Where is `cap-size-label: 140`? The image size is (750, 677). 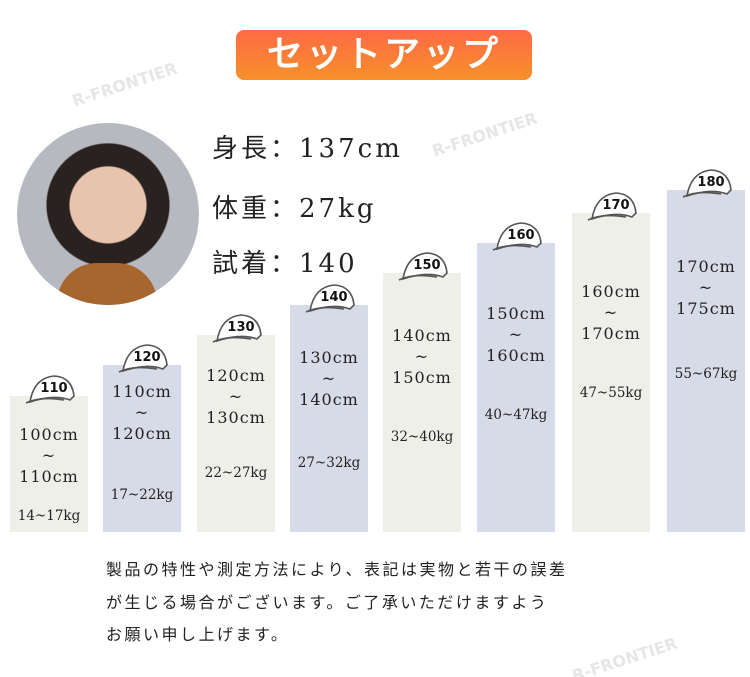
cap-size-label: 140 is located at coordinates (333, 297).